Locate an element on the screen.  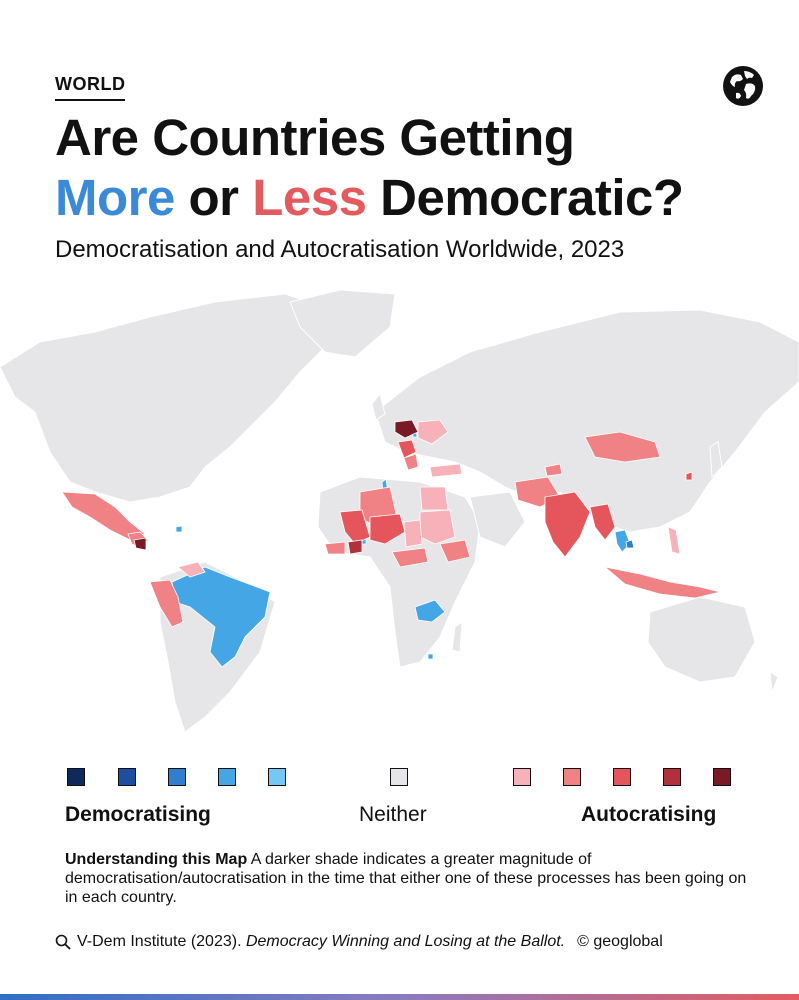
country-south-korea is located at coordinates (689, 476).